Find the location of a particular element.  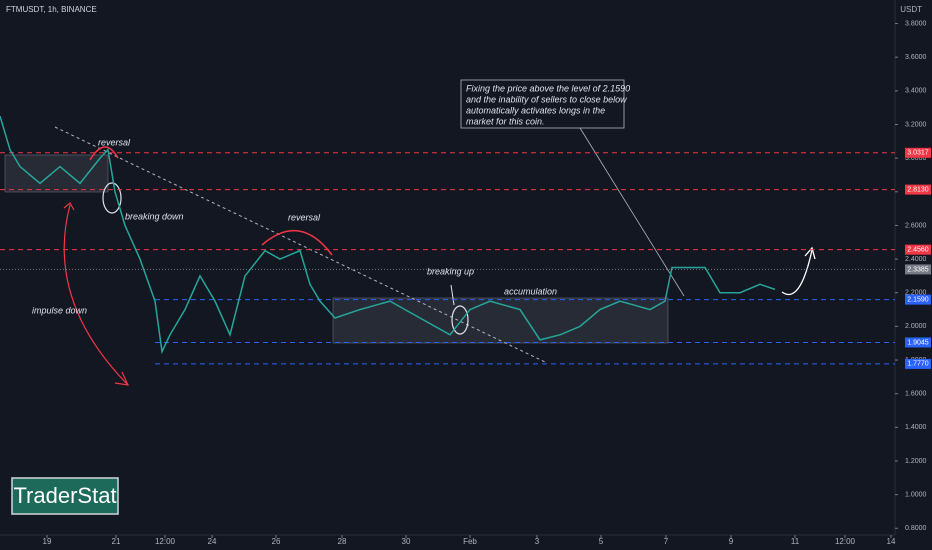

level-label: 1.7770 is located at coordinates (918, 364).